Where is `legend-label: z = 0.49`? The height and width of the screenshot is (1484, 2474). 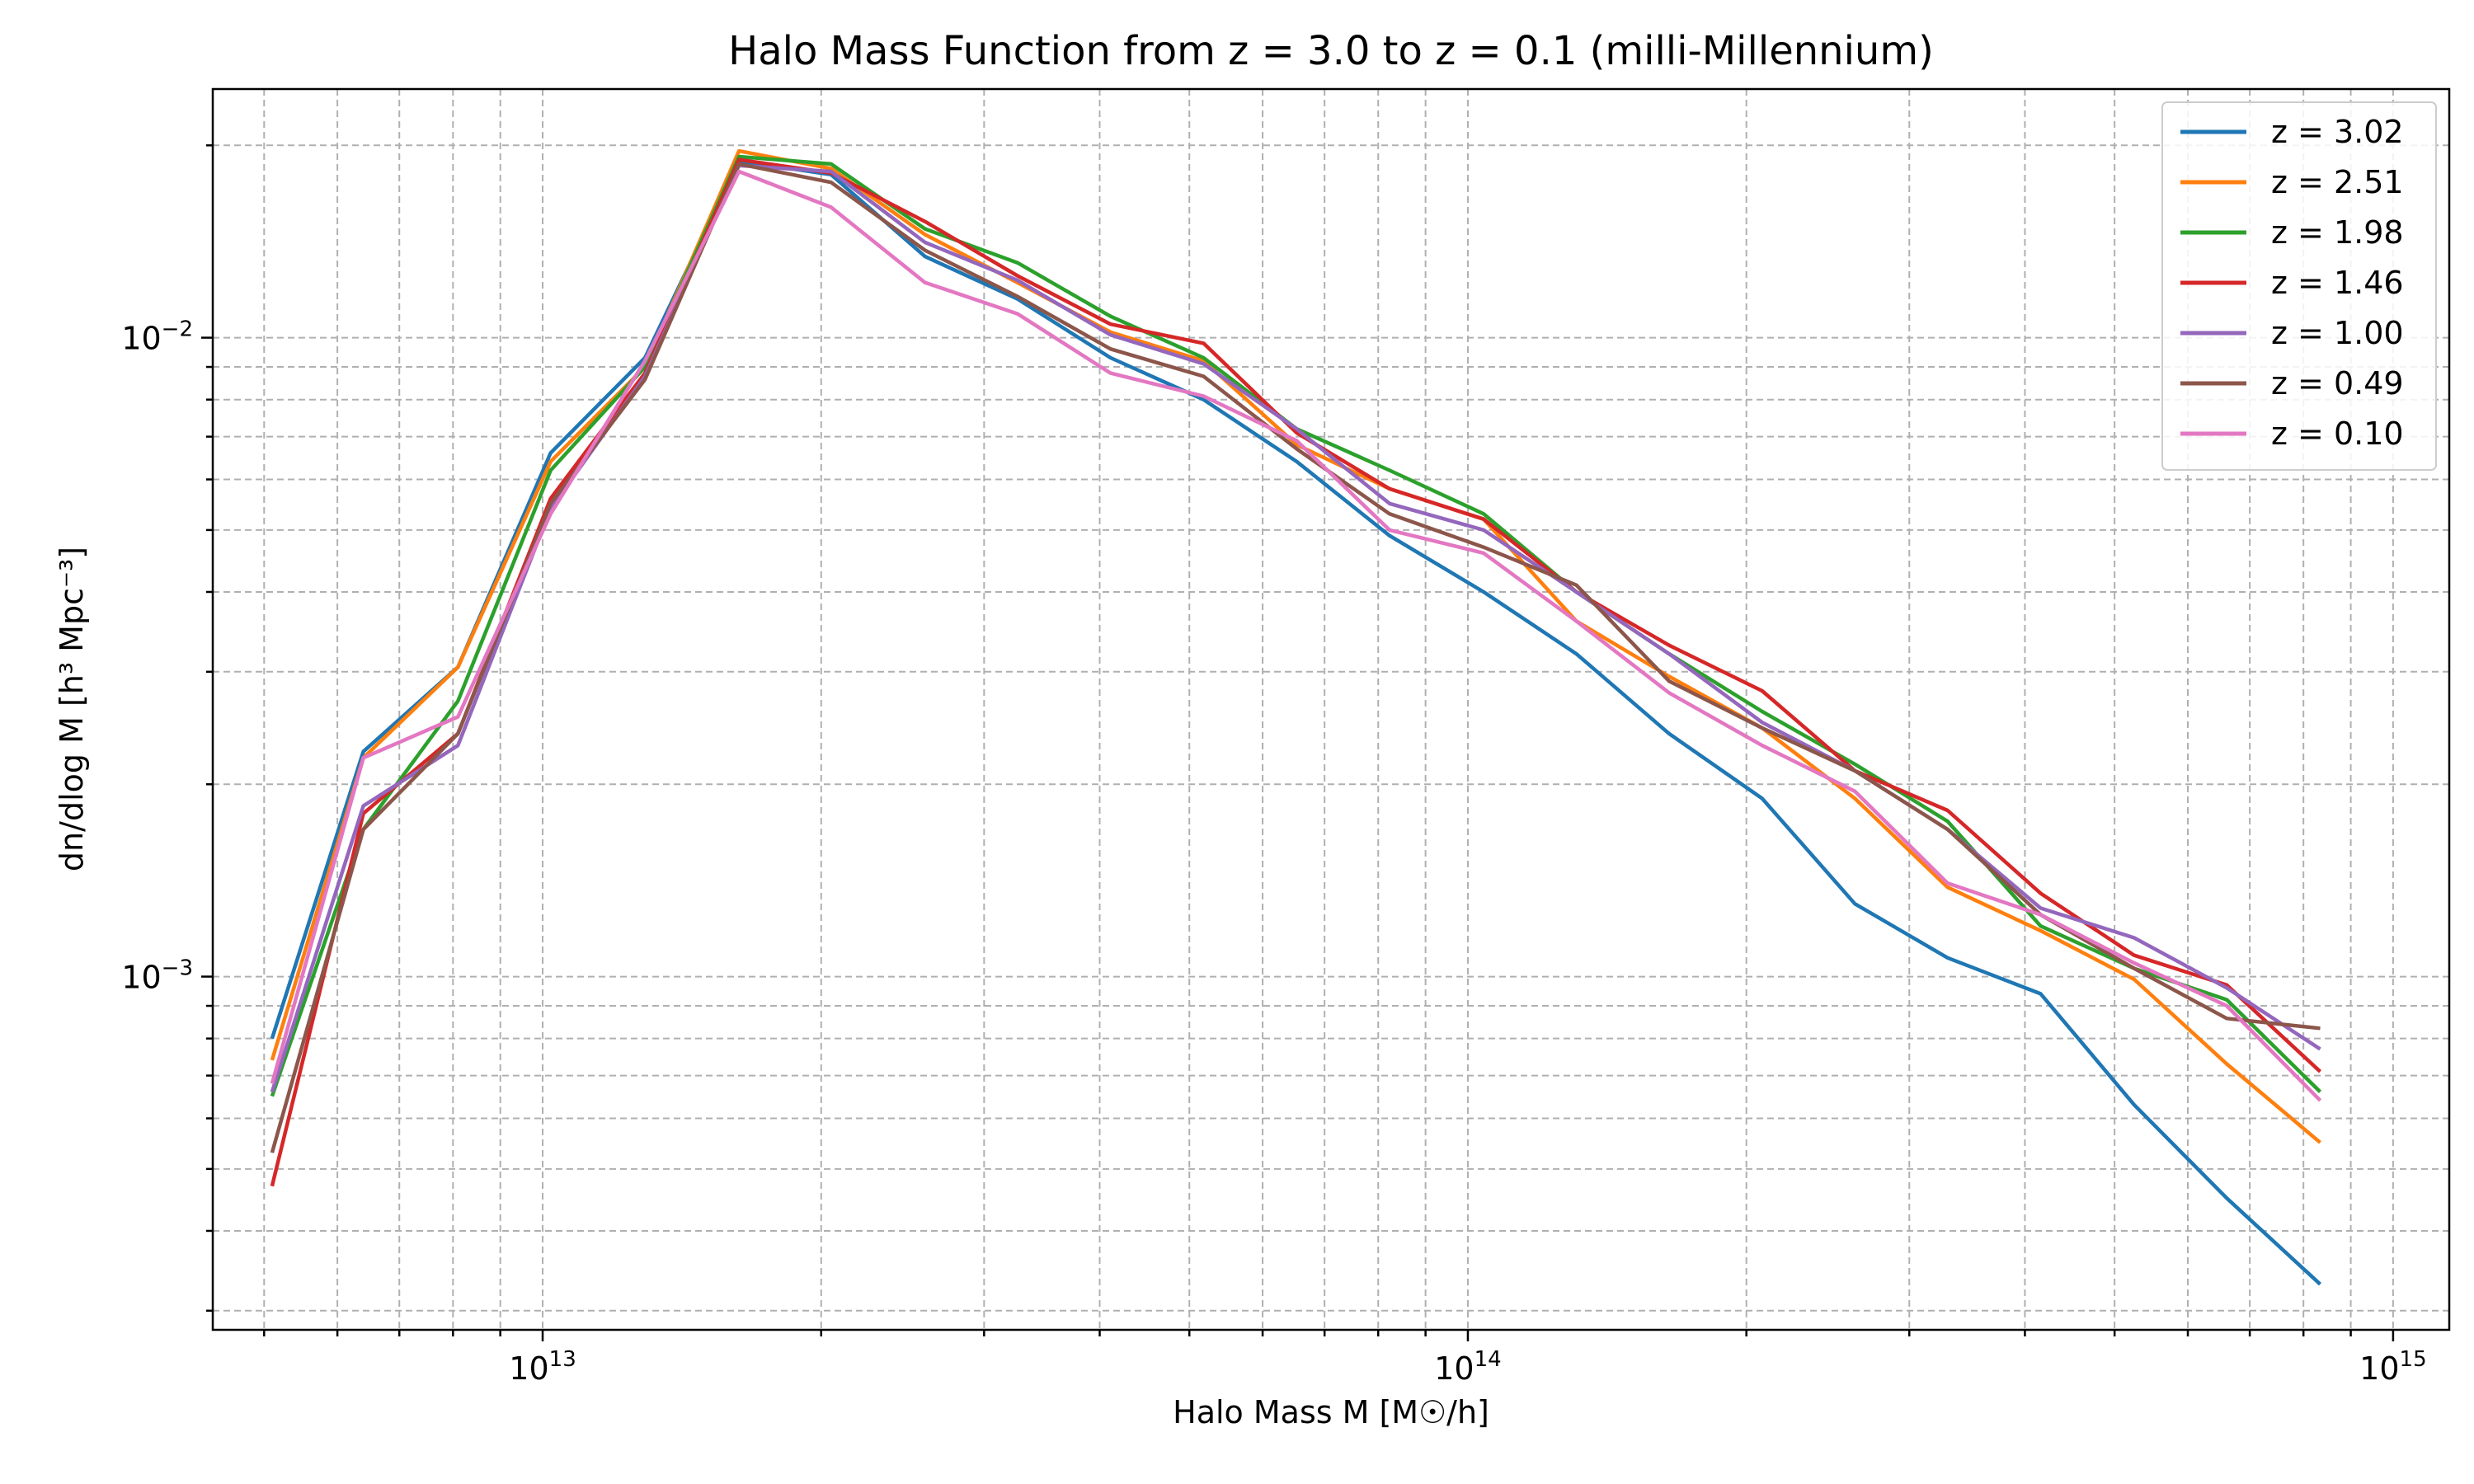 legend-label: z = 0.49 is located at coordinates (2337, 383).